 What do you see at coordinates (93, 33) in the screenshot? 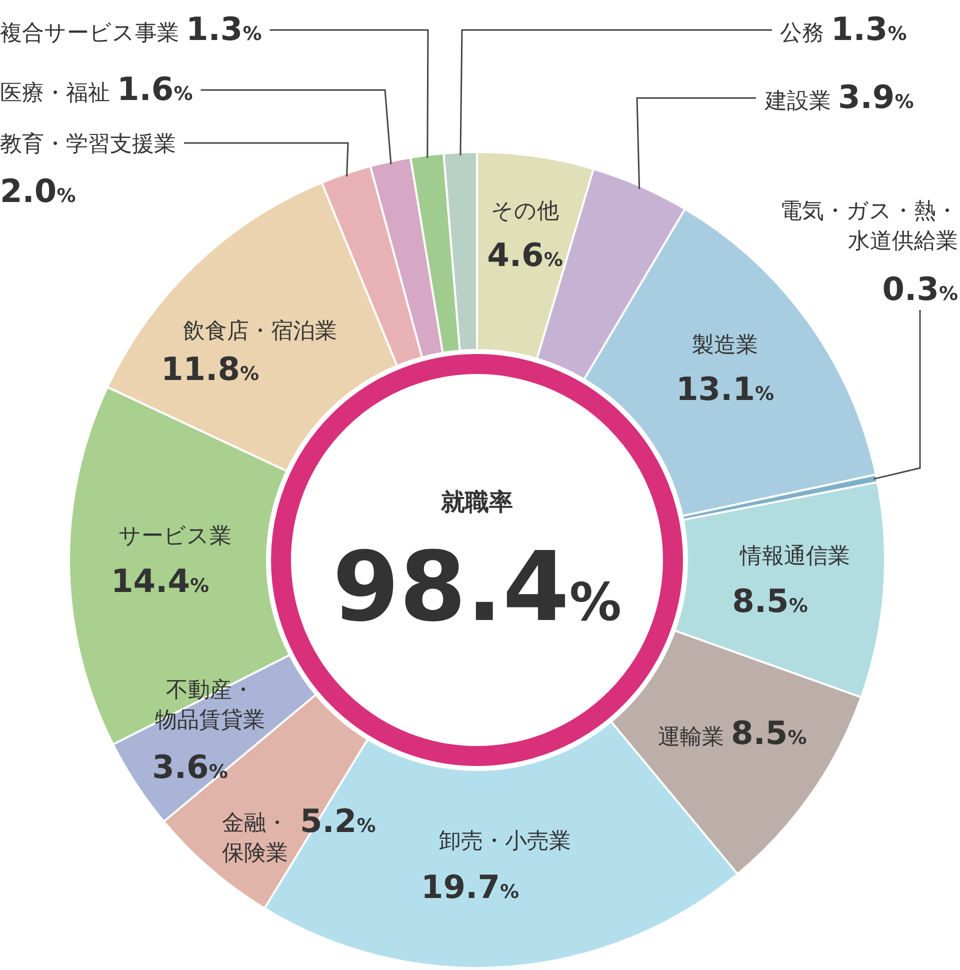
I see `slice-label: 複合サービス事業` at bounding box center [93, 33].